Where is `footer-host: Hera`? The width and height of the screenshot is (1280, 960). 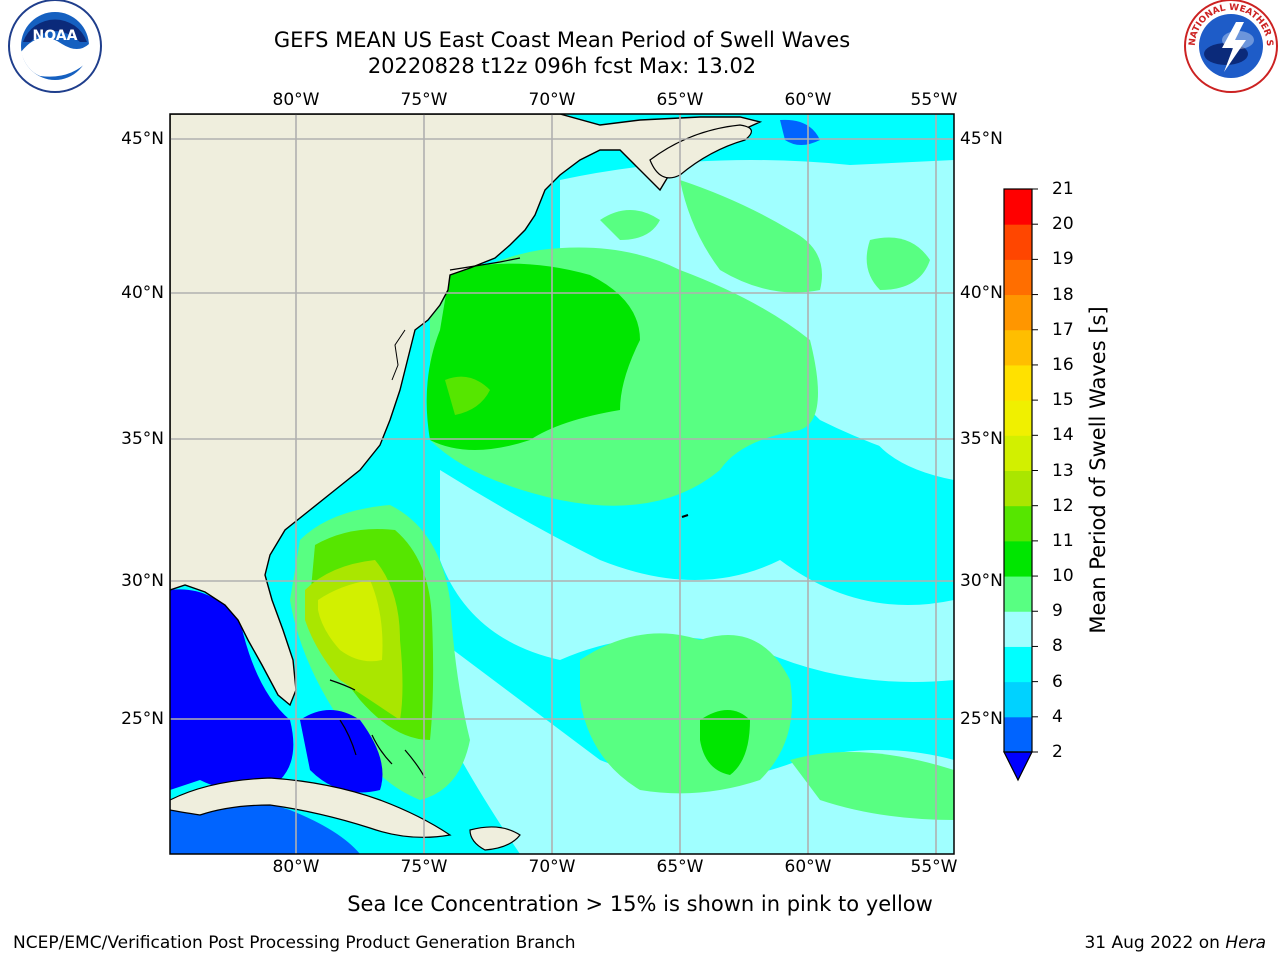 footer-host: Hera is located at coordinates (1245, 943).